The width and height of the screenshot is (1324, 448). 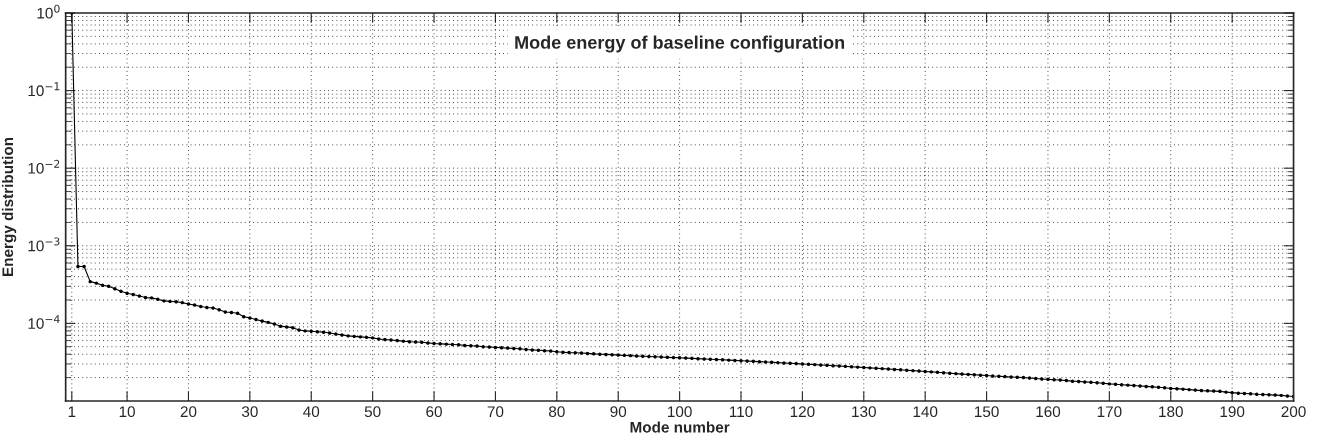 I want to click on x-tick-label: 200, so click(x=1293, y=412).